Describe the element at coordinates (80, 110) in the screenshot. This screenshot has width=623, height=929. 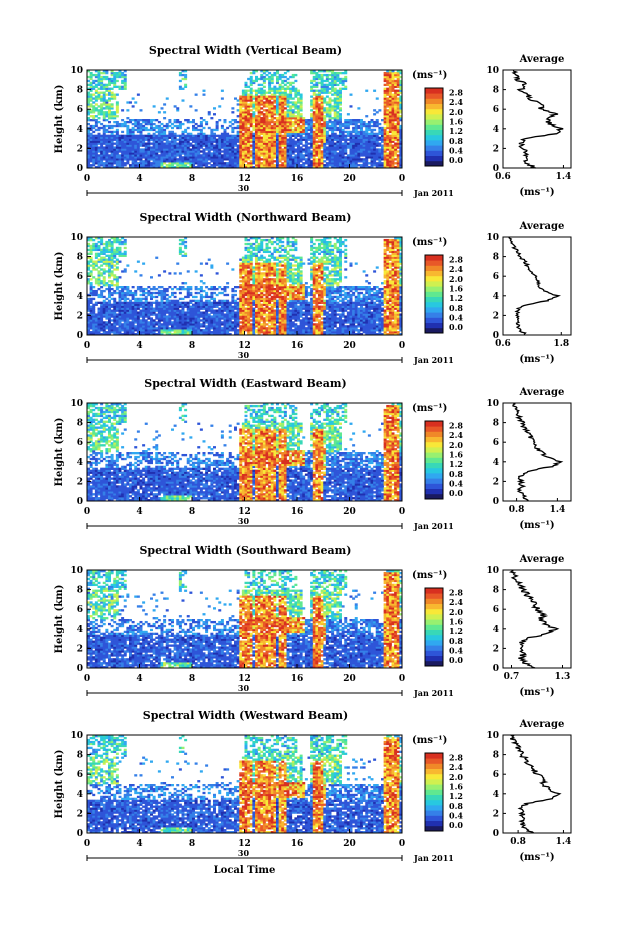
I see `y-tick-label: 6` at that location.